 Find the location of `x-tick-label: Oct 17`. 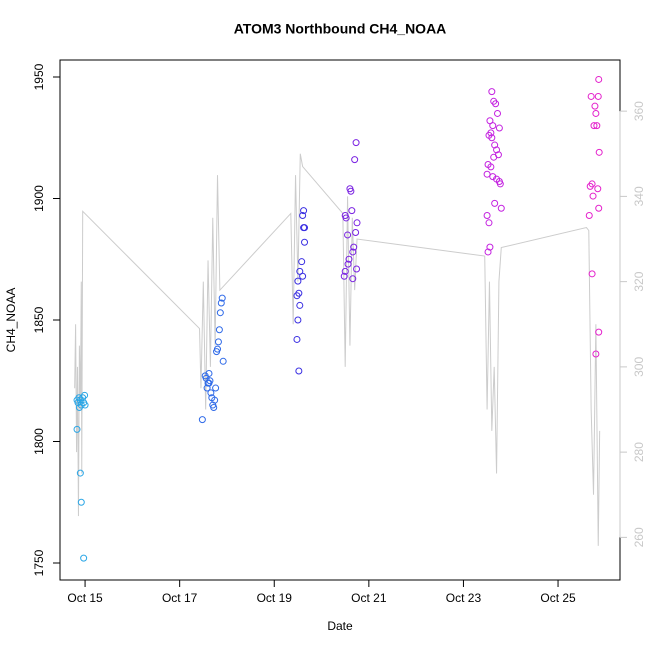

x-tick-label: Oct 17 is located at coordinates (180, 598).